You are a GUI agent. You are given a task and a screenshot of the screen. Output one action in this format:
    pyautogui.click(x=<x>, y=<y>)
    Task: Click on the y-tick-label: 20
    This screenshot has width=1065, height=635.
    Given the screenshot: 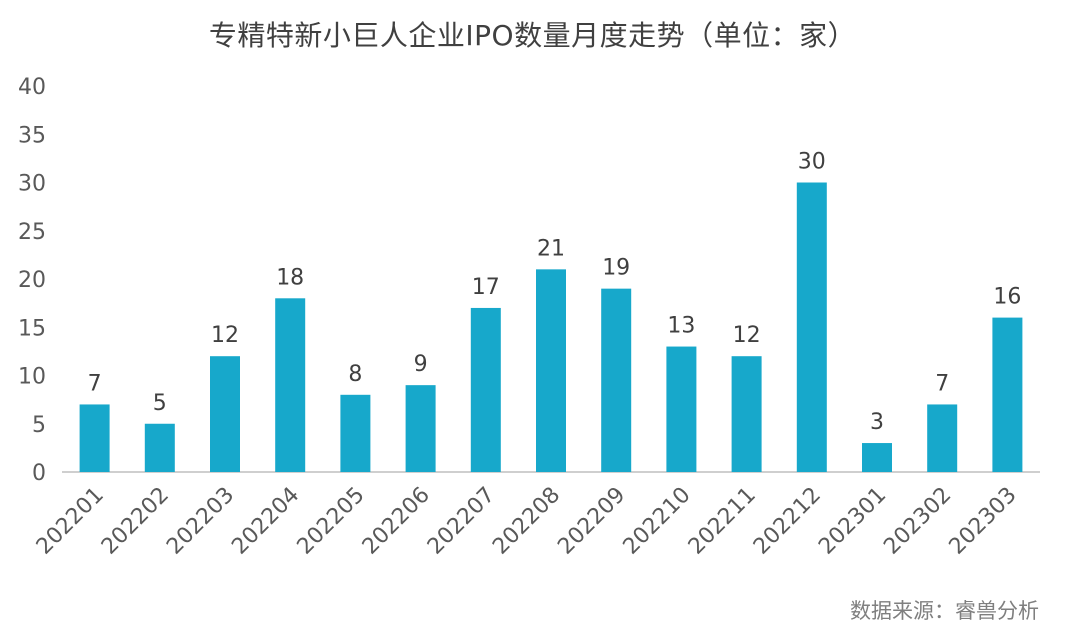 What is the action you would take?
    pyautogui.click(x=32, y=280)
    